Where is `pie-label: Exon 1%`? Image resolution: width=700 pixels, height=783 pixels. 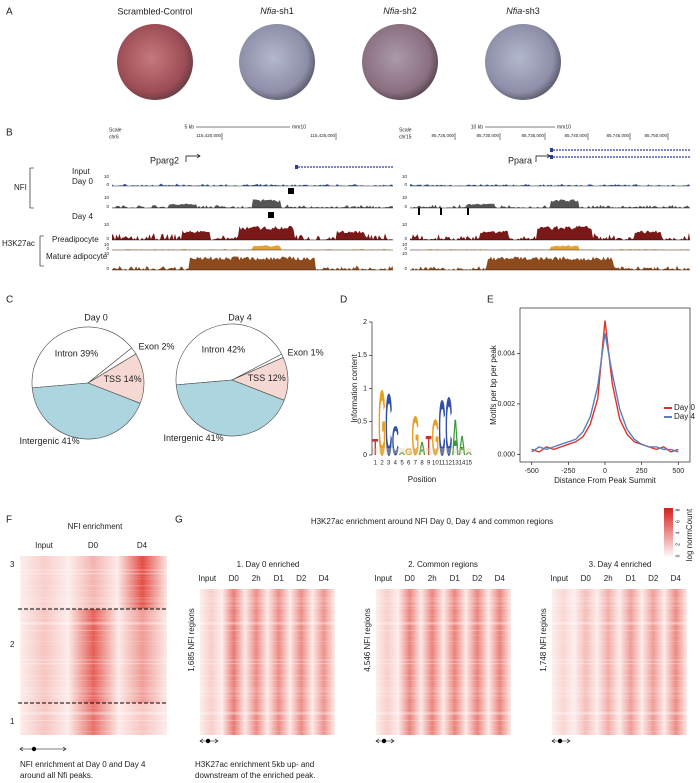
pie-label: Exon 1% is located at coordinates (306, 353).